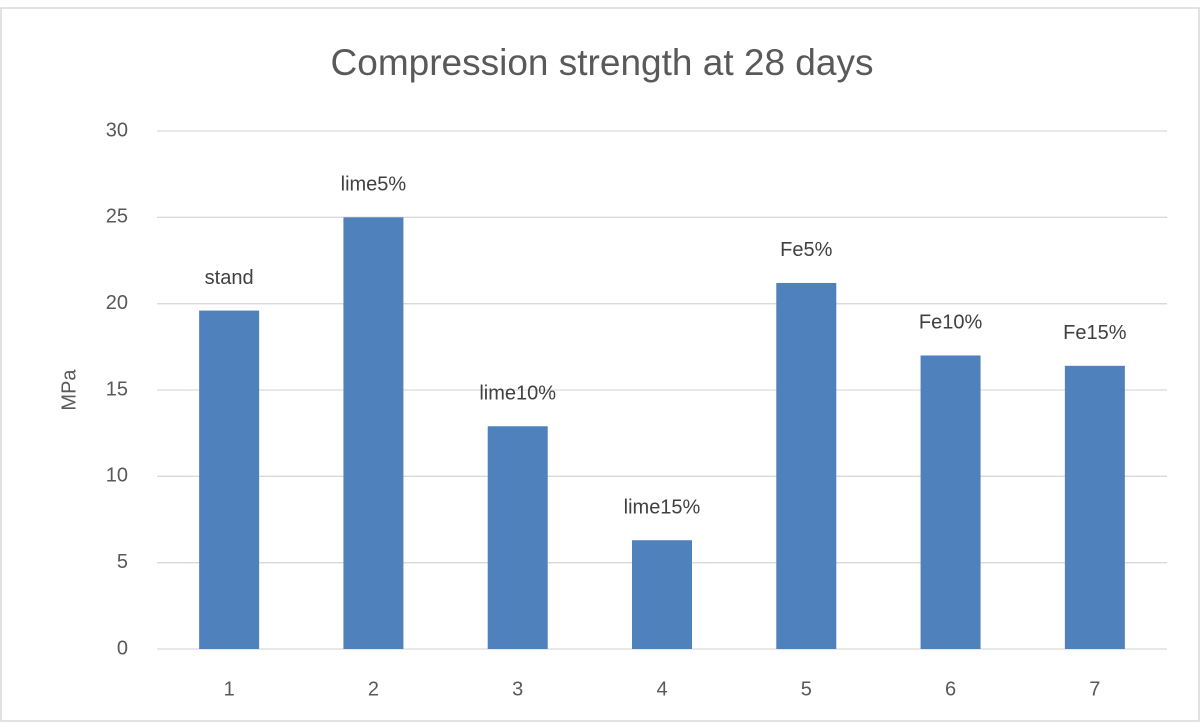 This screenshot has width=1201, height=723. I want to click on x-tick-label: 5, so click(806, 689).